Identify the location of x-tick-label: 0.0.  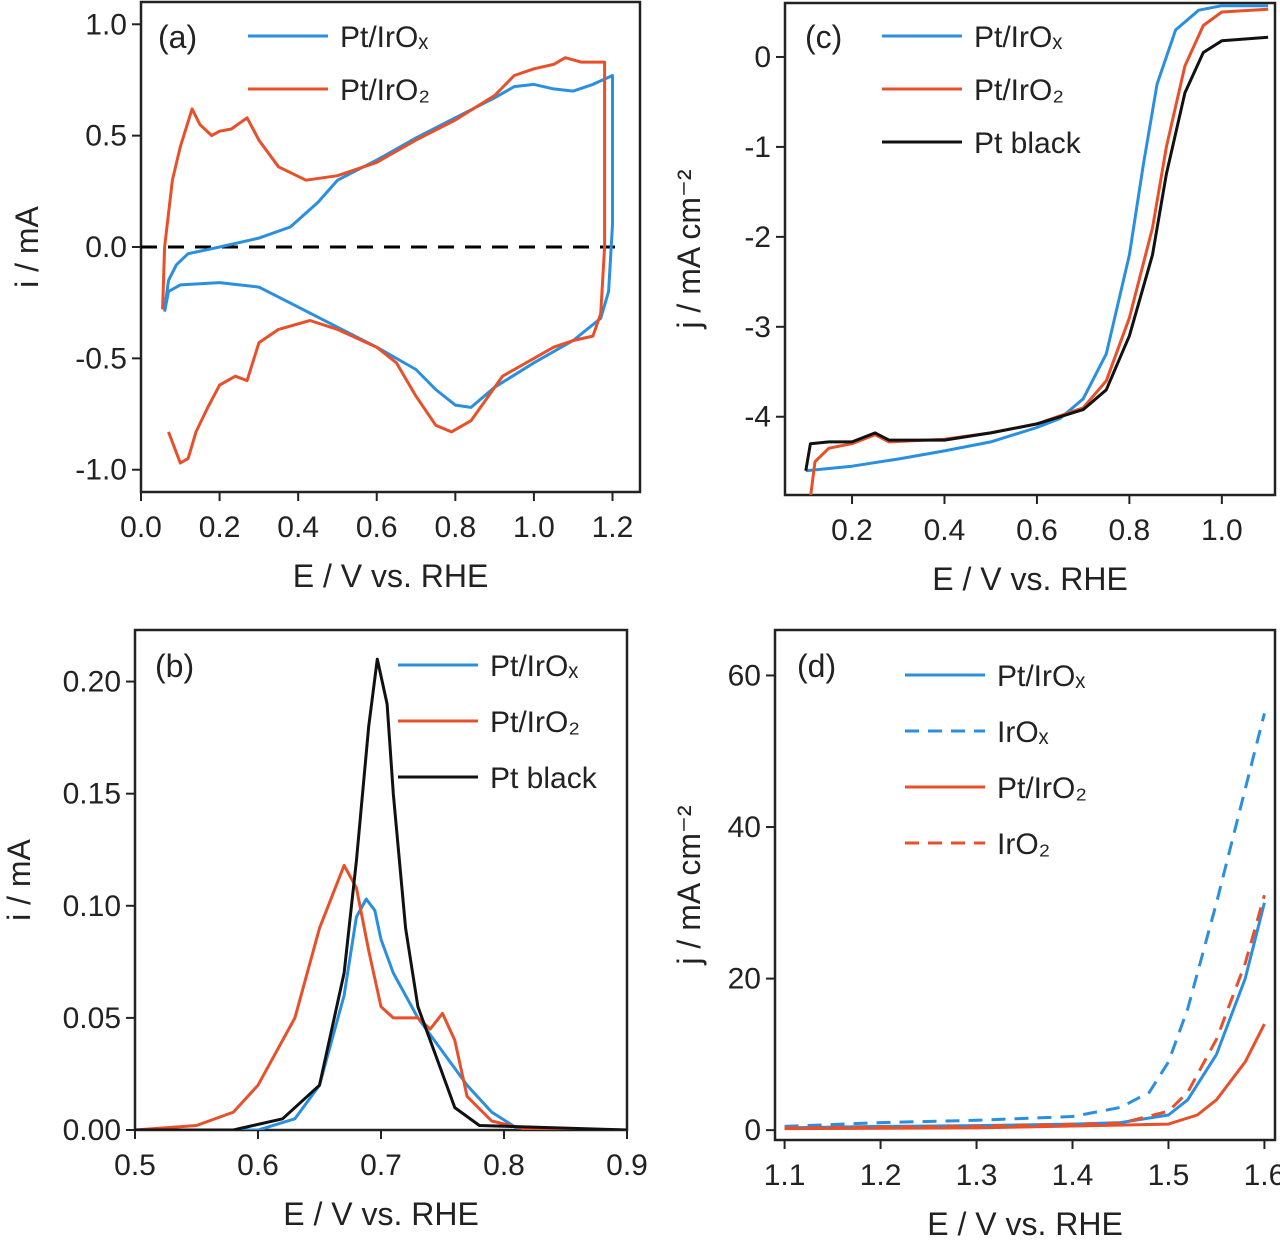
(141, 527).